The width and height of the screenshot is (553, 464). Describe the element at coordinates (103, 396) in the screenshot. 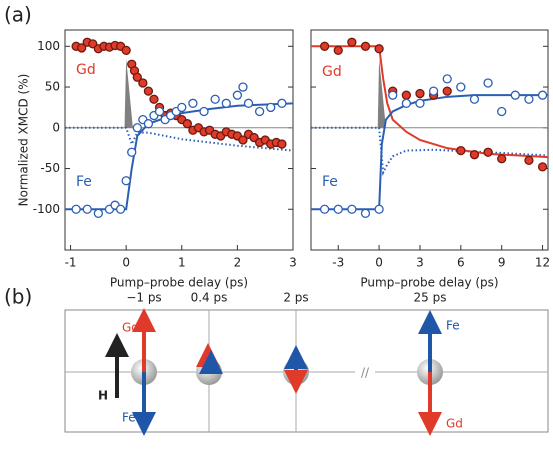

I see `field-label: H` at that location.